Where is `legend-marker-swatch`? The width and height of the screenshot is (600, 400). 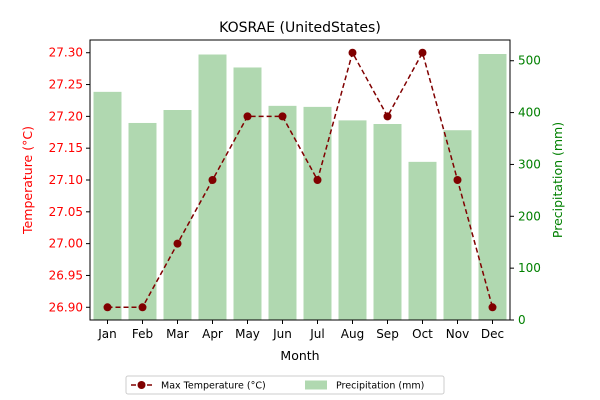 legend-marker-swatch is located at coordinates (141, 385).